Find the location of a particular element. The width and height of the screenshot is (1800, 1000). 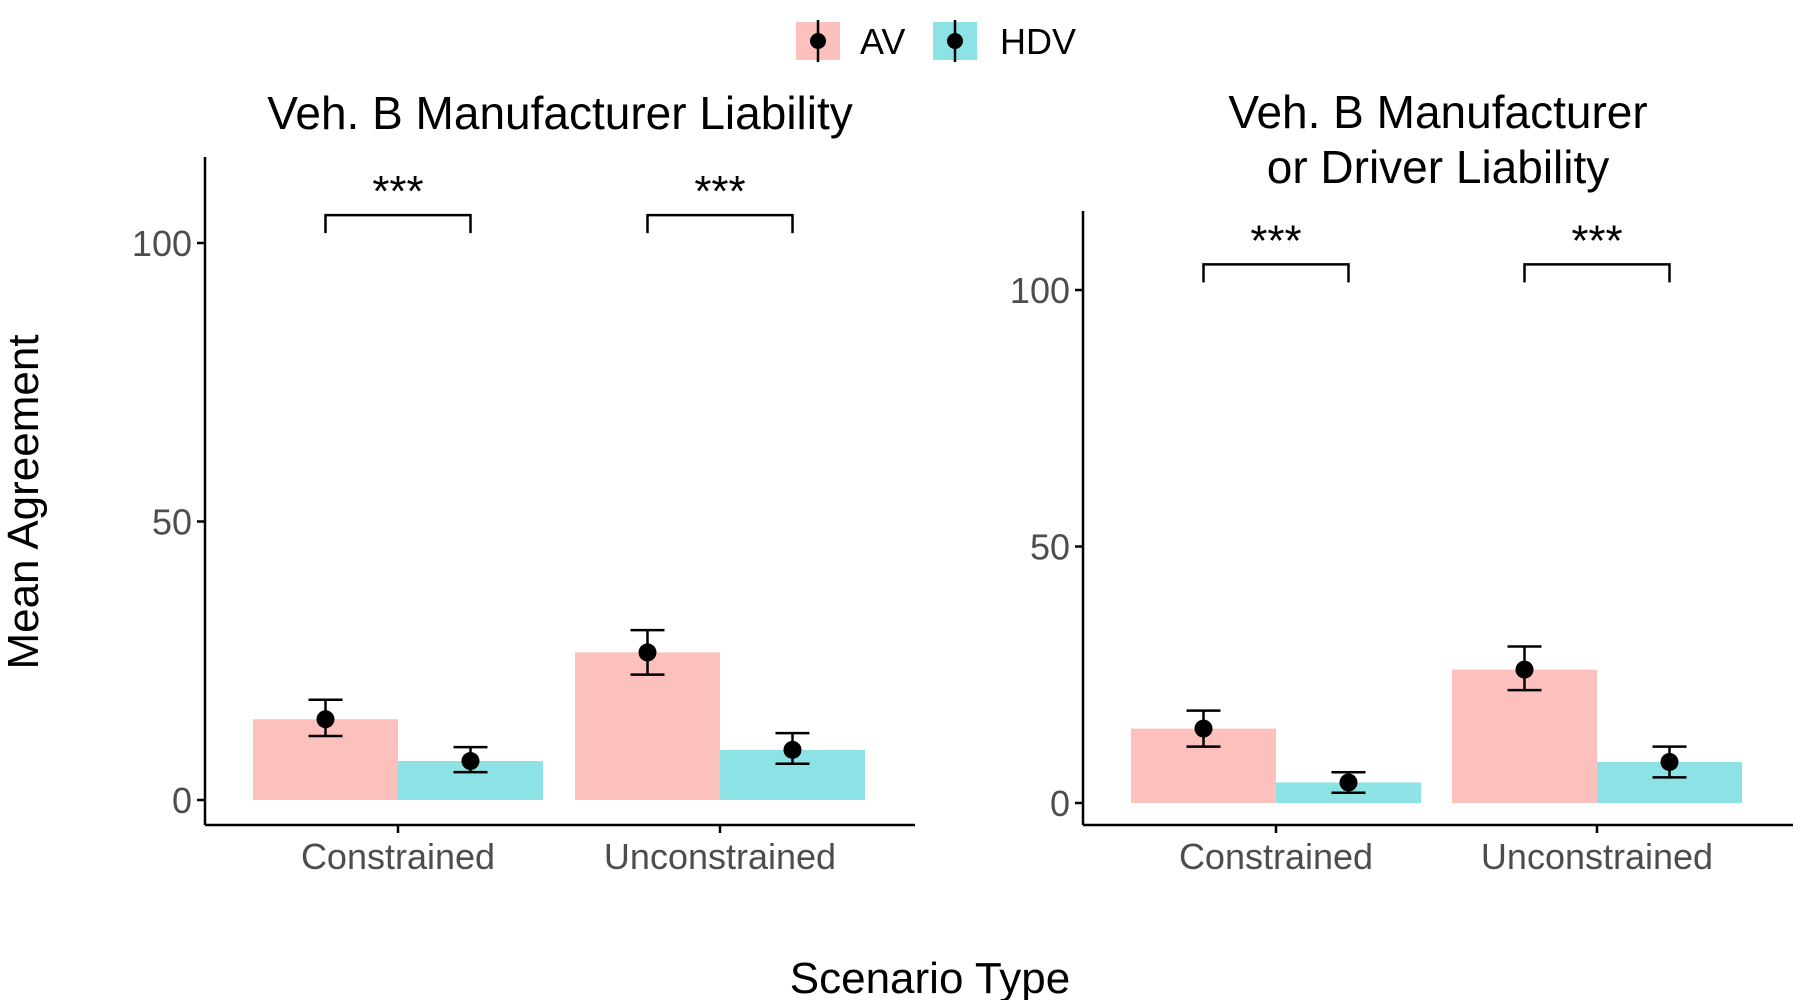

legend-item-av: AV is located at coordinates (850, 41).